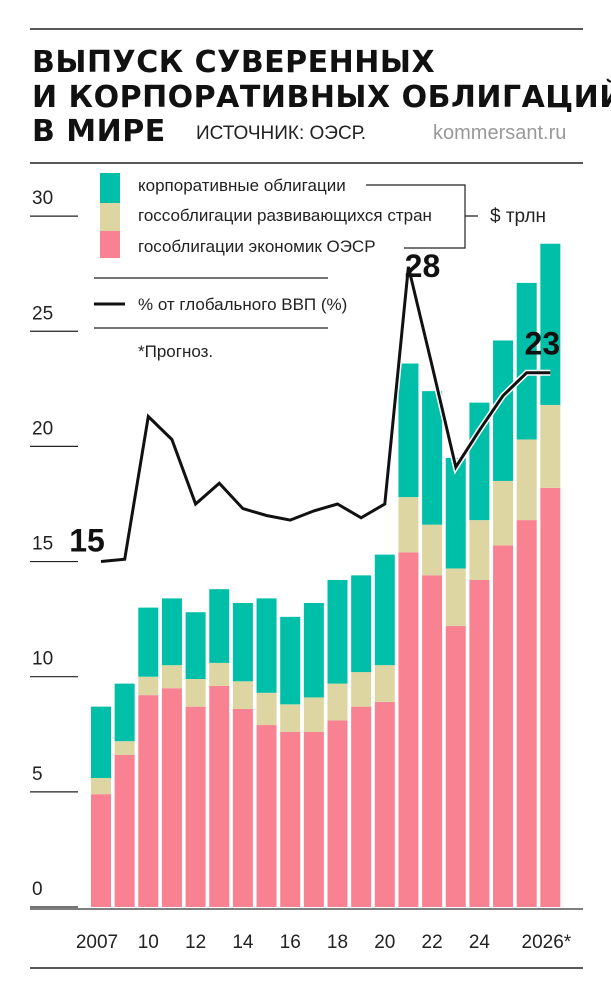 The image size is (611, 1000). What do you see at coordinates (42, 313) in the screenshot?
I see `y-tick-label: 25` at bounding box center [42, 313].